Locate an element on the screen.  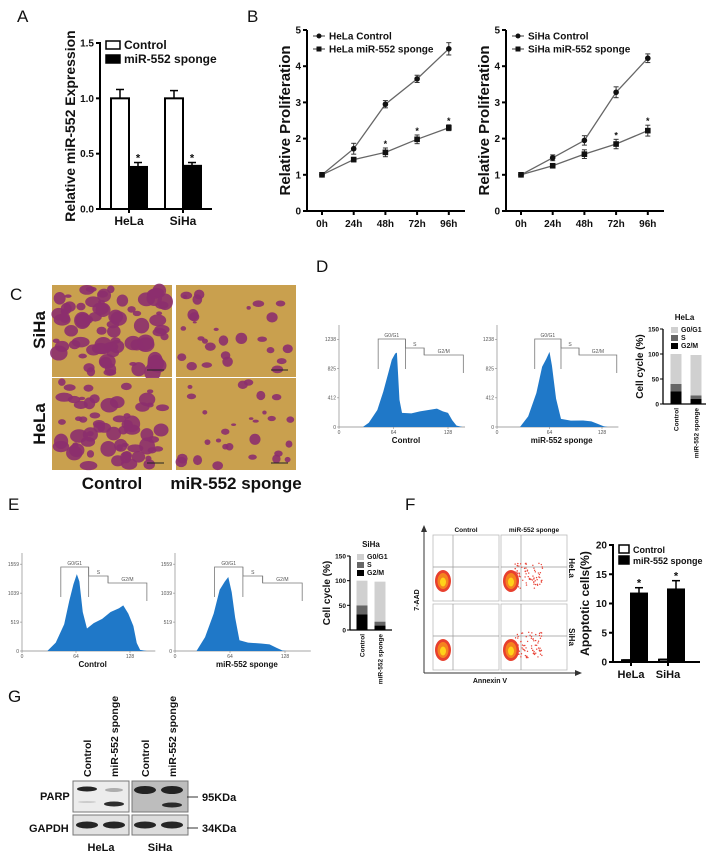
gate-label: S is located at coordinates (99, 573).